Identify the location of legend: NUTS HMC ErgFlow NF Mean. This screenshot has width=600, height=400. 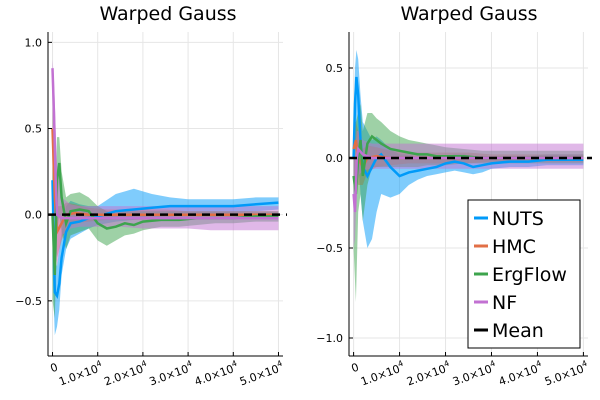
(524, 274).